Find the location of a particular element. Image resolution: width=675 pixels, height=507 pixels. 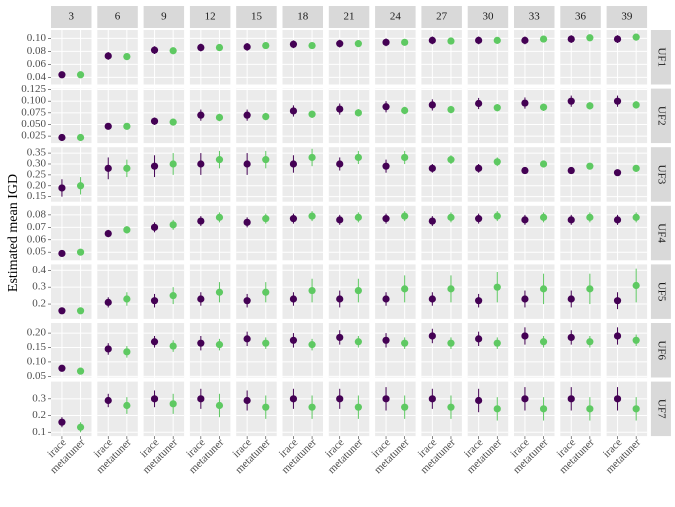

y-tick-label: 0.35 is located at coordinates (37, 153).